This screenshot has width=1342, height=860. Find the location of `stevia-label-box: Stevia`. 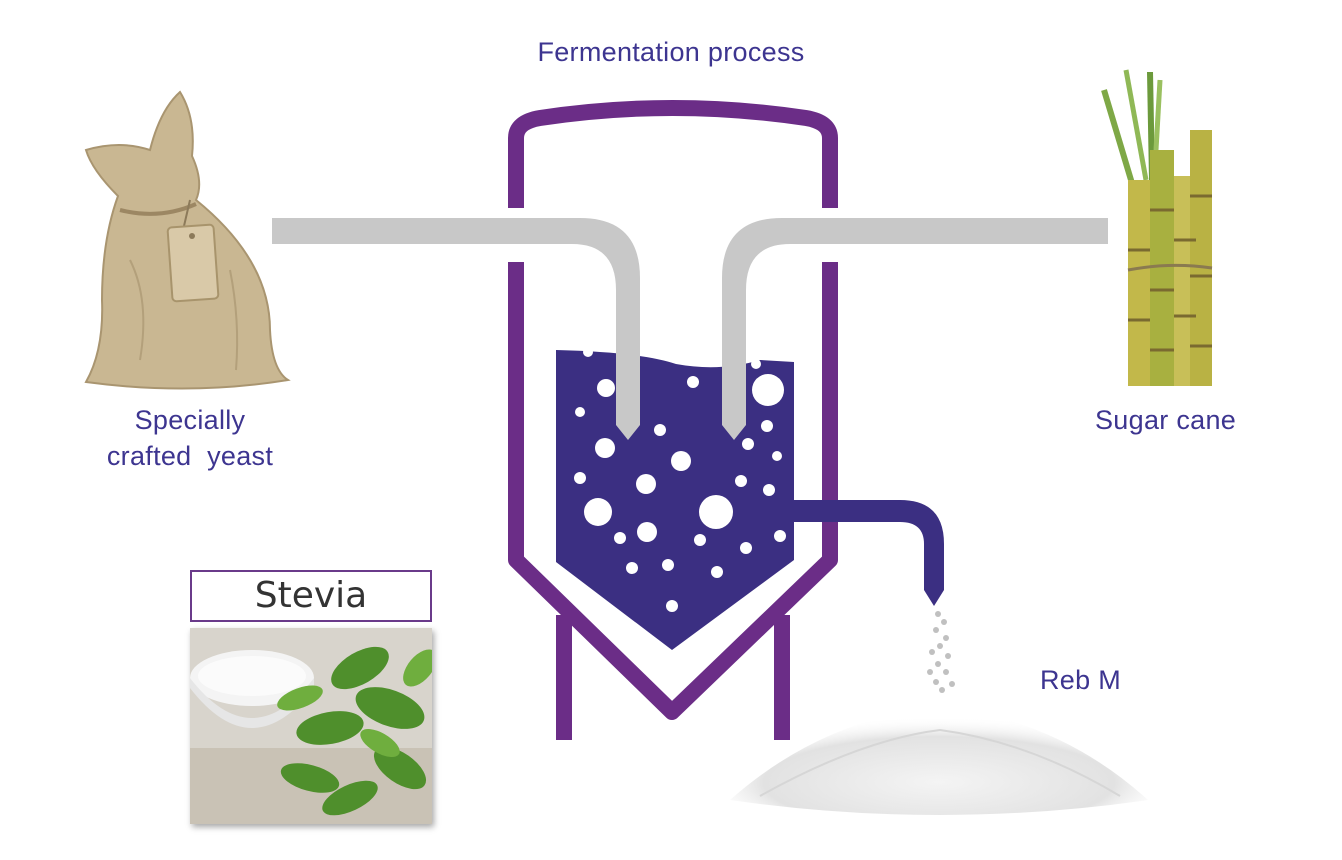

stevia-label-box: Stevia is located at coordinates (311, 596).